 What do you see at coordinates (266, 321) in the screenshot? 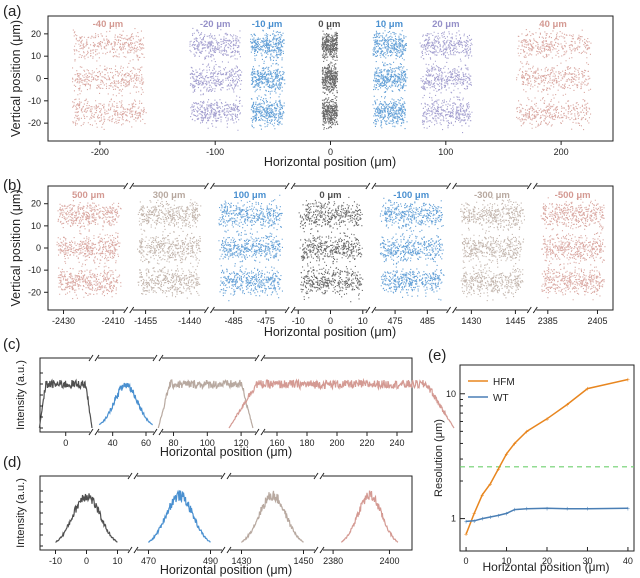
I see `x-tick-label: -475` at bounding box center [266, 321].